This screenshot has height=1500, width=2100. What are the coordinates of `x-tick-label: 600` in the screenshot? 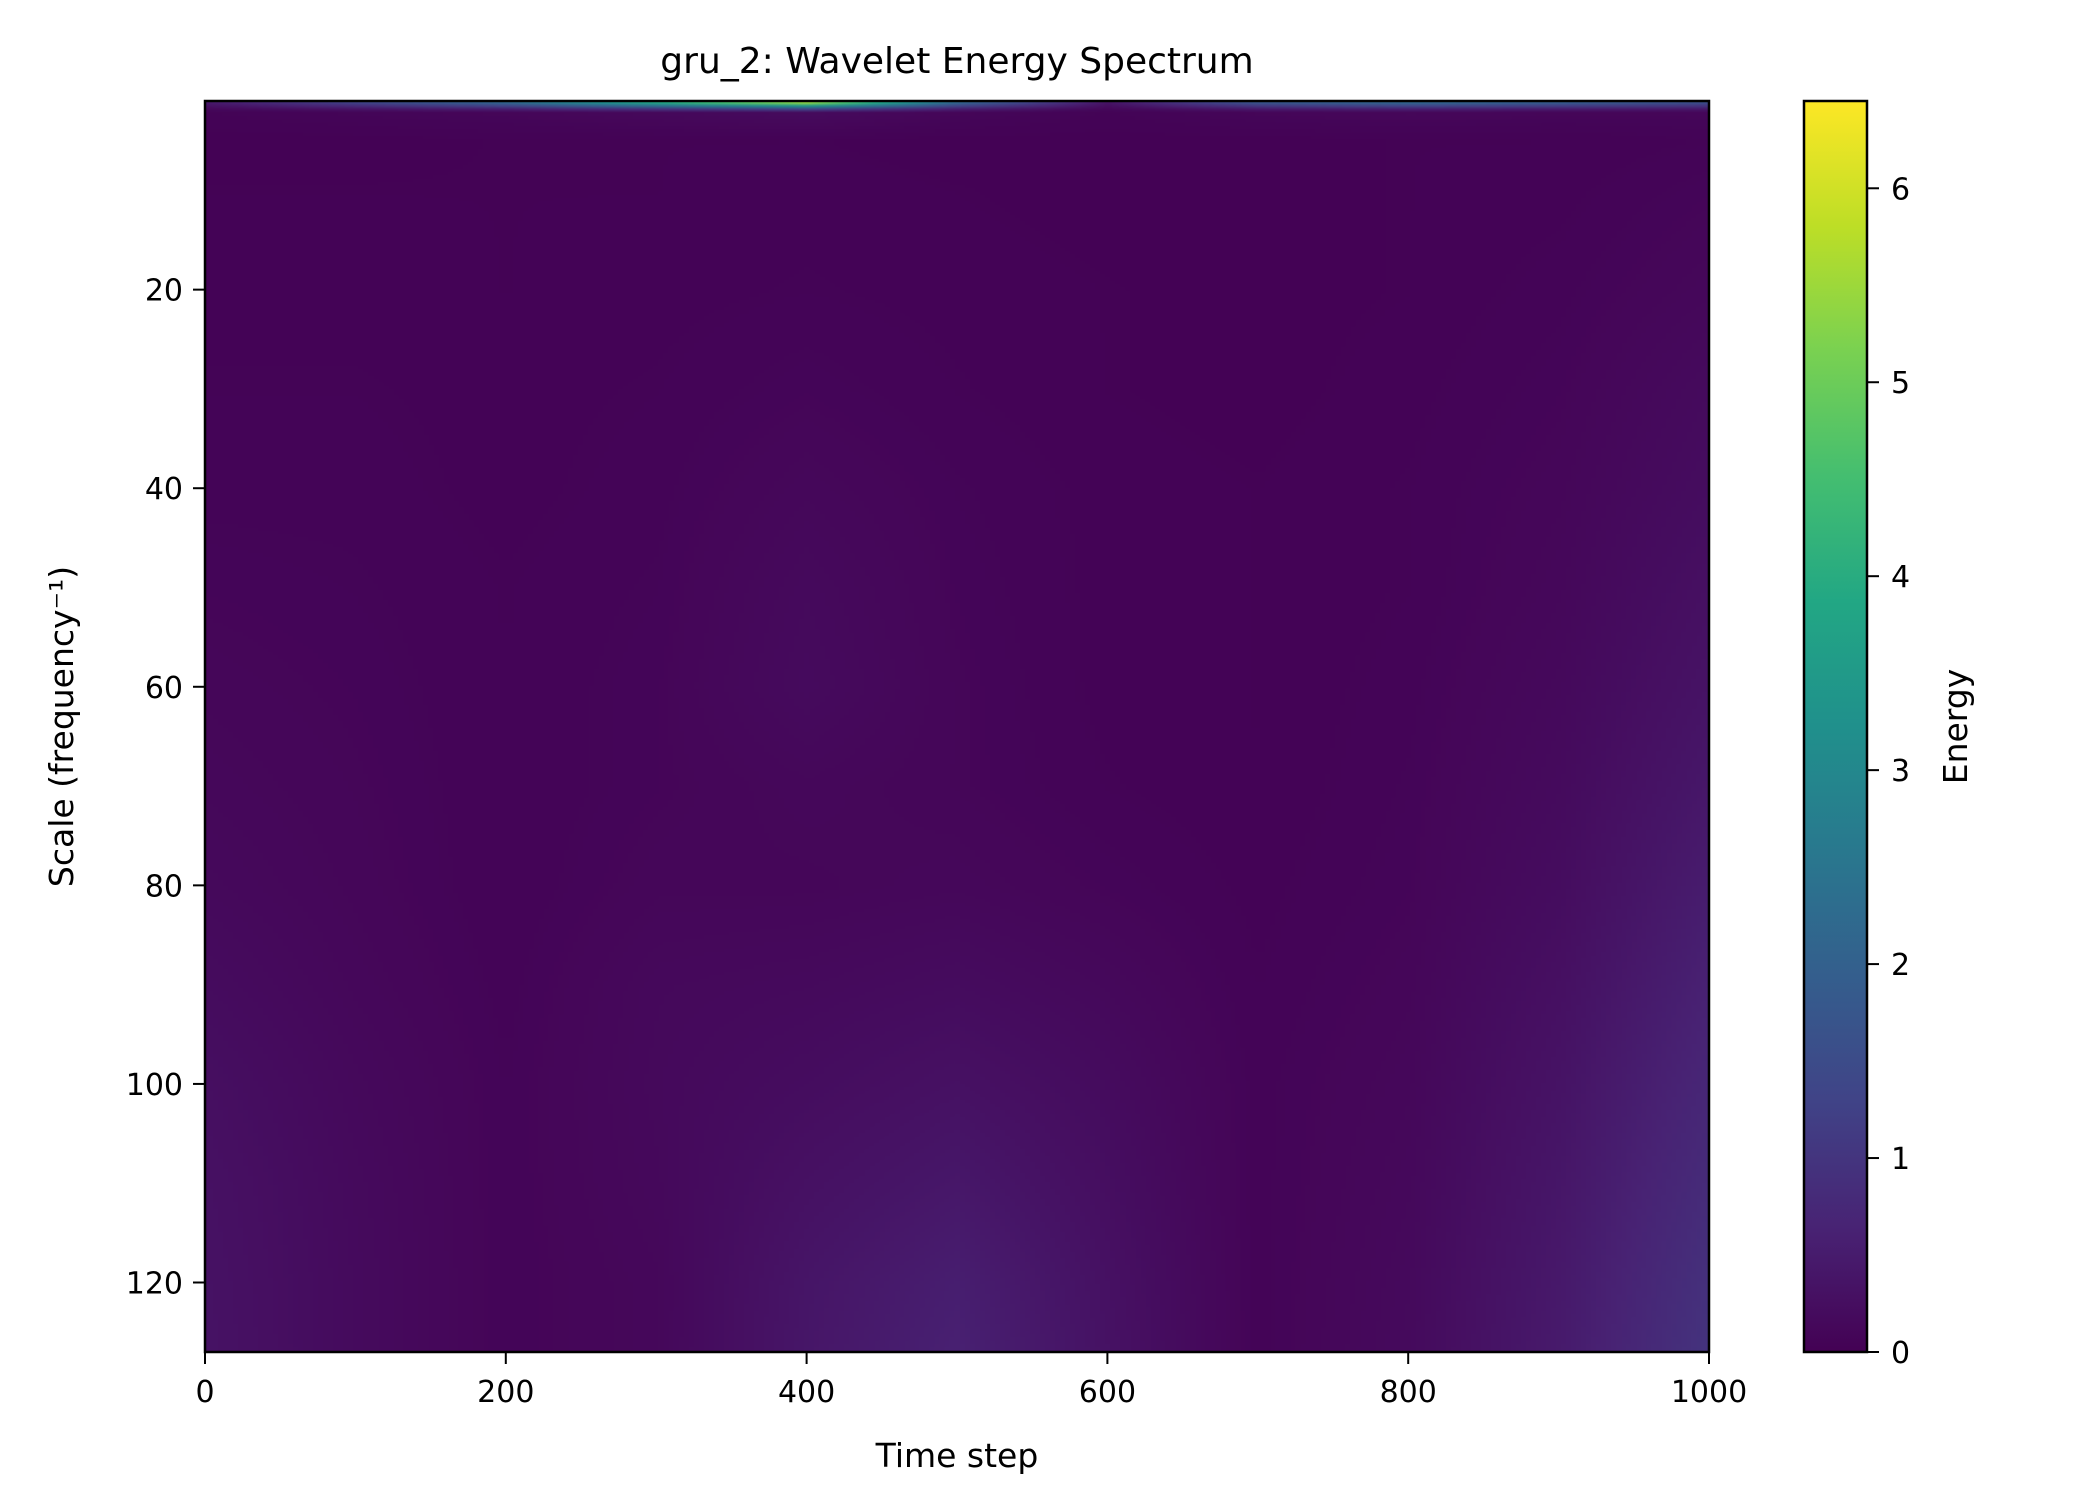 It's located at (1107, 1392).